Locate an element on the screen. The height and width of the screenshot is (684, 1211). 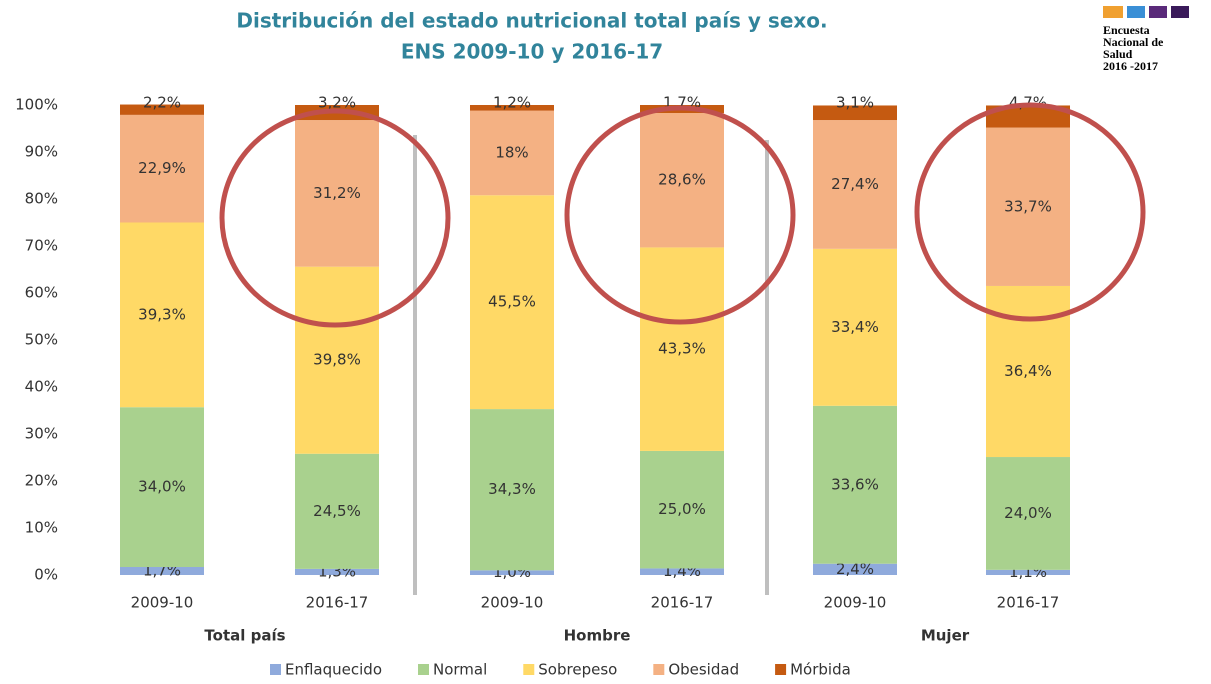
data-label: 34,3% is located at coordinates (512, 489).